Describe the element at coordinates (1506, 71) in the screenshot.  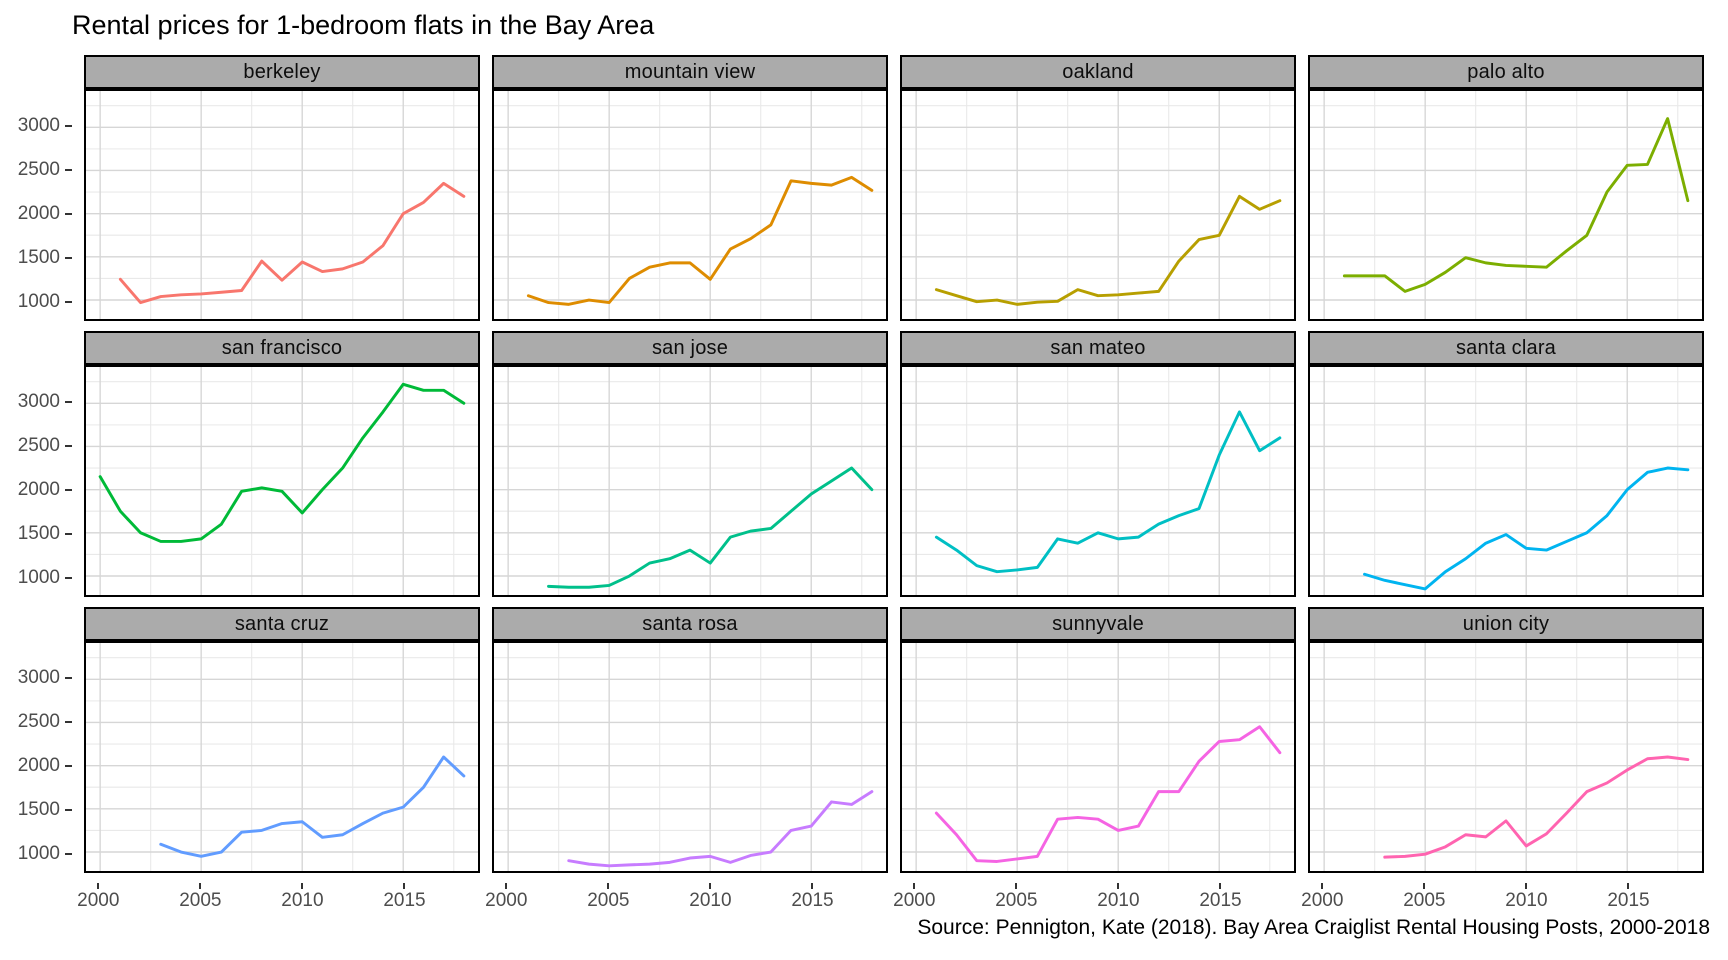
I see `facet-strip-label: palo alto` at that location.